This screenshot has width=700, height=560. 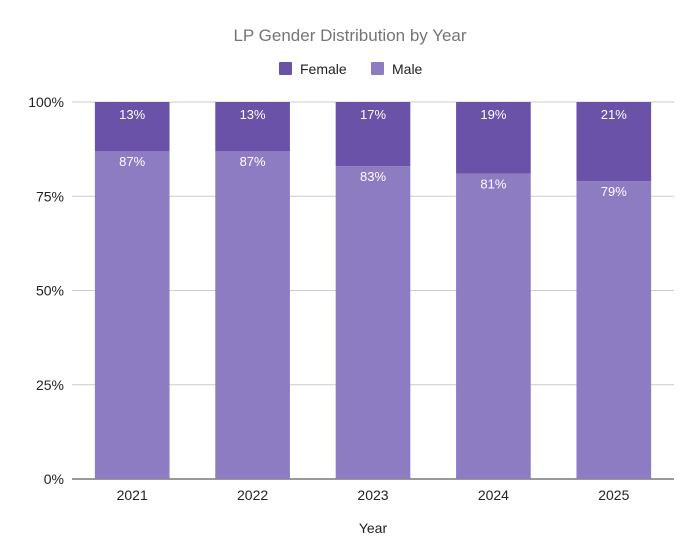 I want to click on y-tick-label: 0%, so click(x=54, y=479).